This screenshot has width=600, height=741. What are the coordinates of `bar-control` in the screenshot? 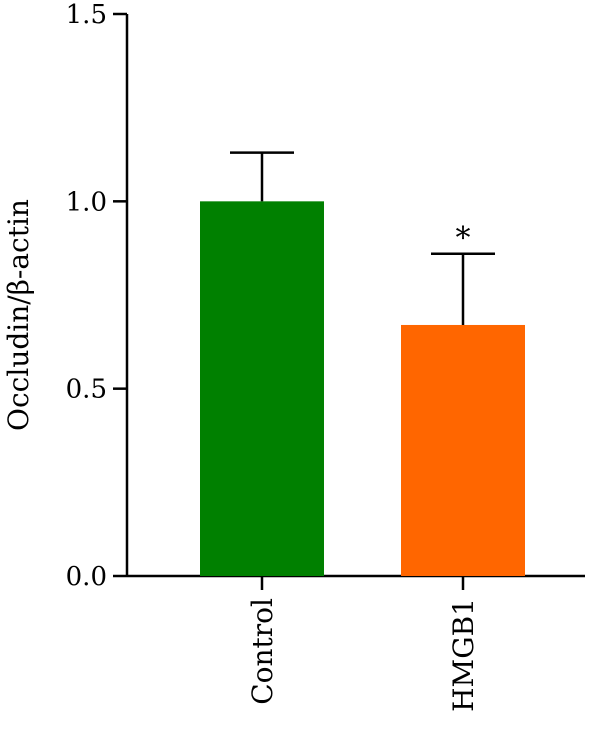 It's located at (262, 389).